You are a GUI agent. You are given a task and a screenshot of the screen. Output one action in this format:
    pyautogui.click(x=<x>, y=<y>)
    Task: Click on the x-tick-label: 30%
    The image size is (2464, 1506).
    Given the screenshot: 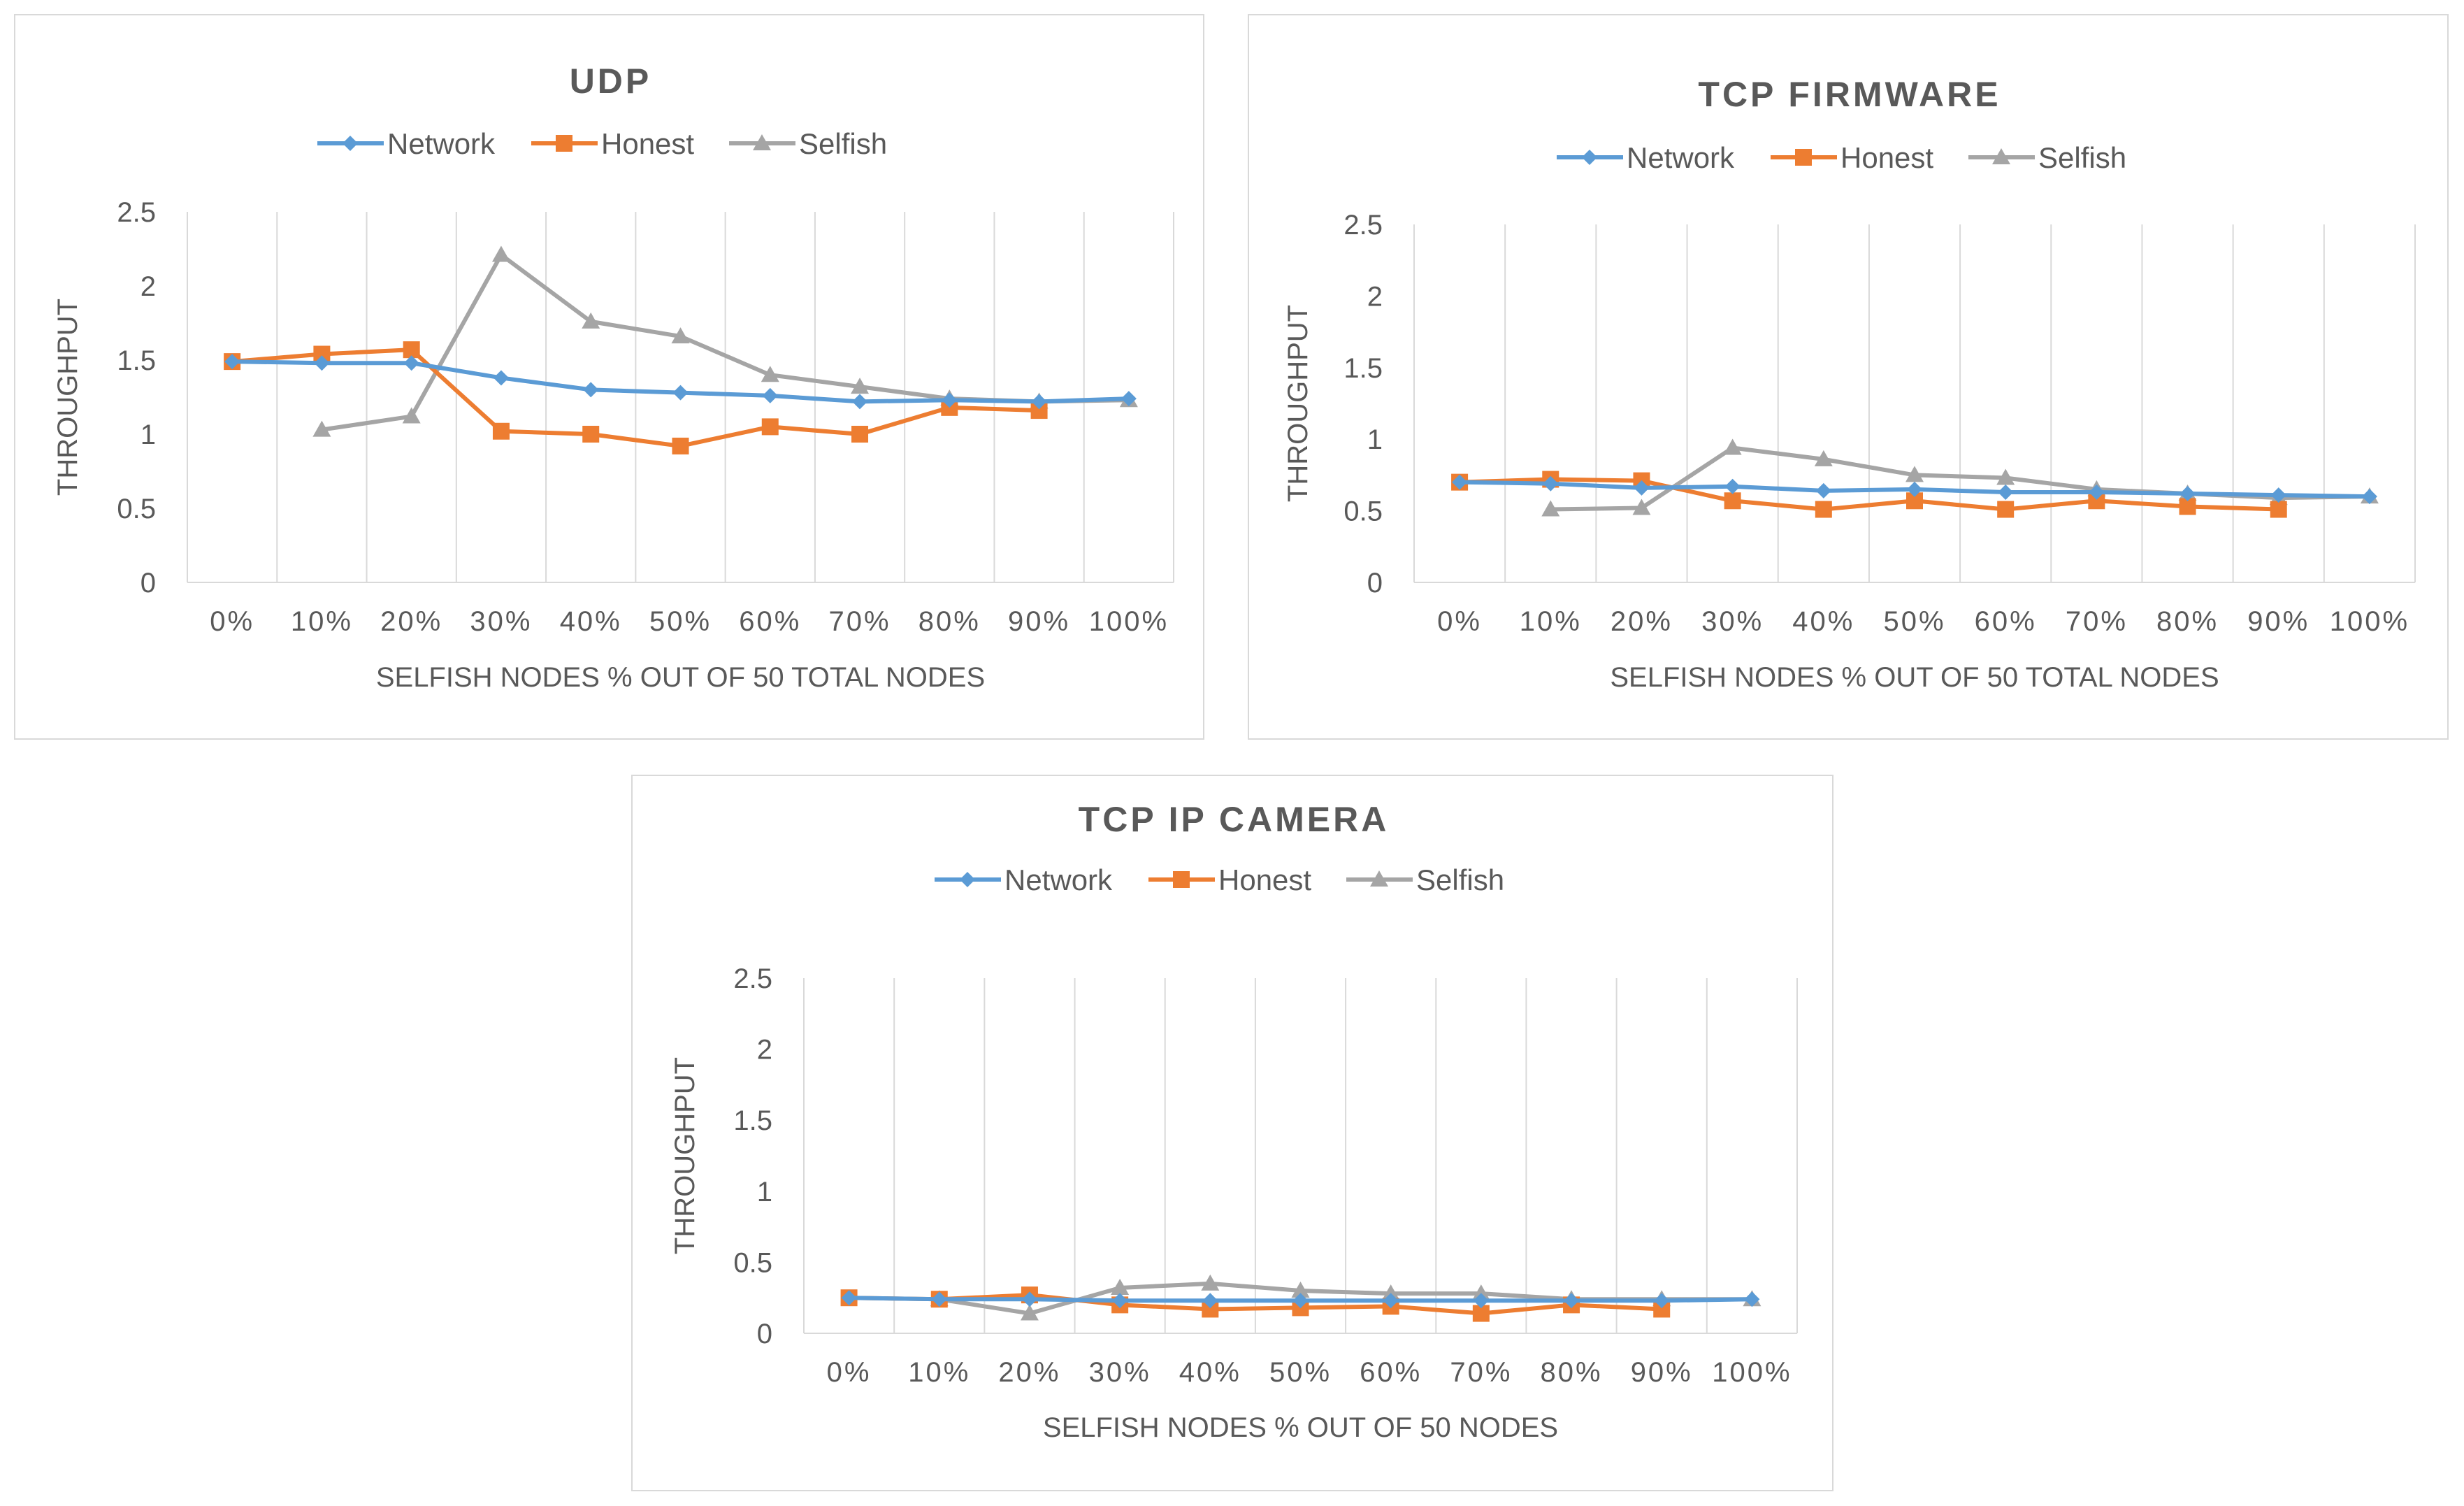 What is the action you would take?
    pyautogui.click(x=501, y=622)
    